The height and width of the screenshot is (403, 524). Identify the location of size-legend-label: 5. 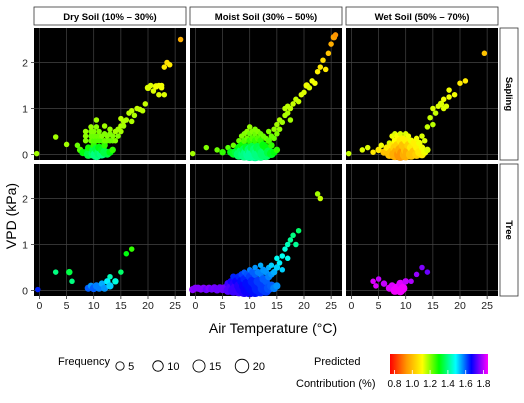
(131, 367).